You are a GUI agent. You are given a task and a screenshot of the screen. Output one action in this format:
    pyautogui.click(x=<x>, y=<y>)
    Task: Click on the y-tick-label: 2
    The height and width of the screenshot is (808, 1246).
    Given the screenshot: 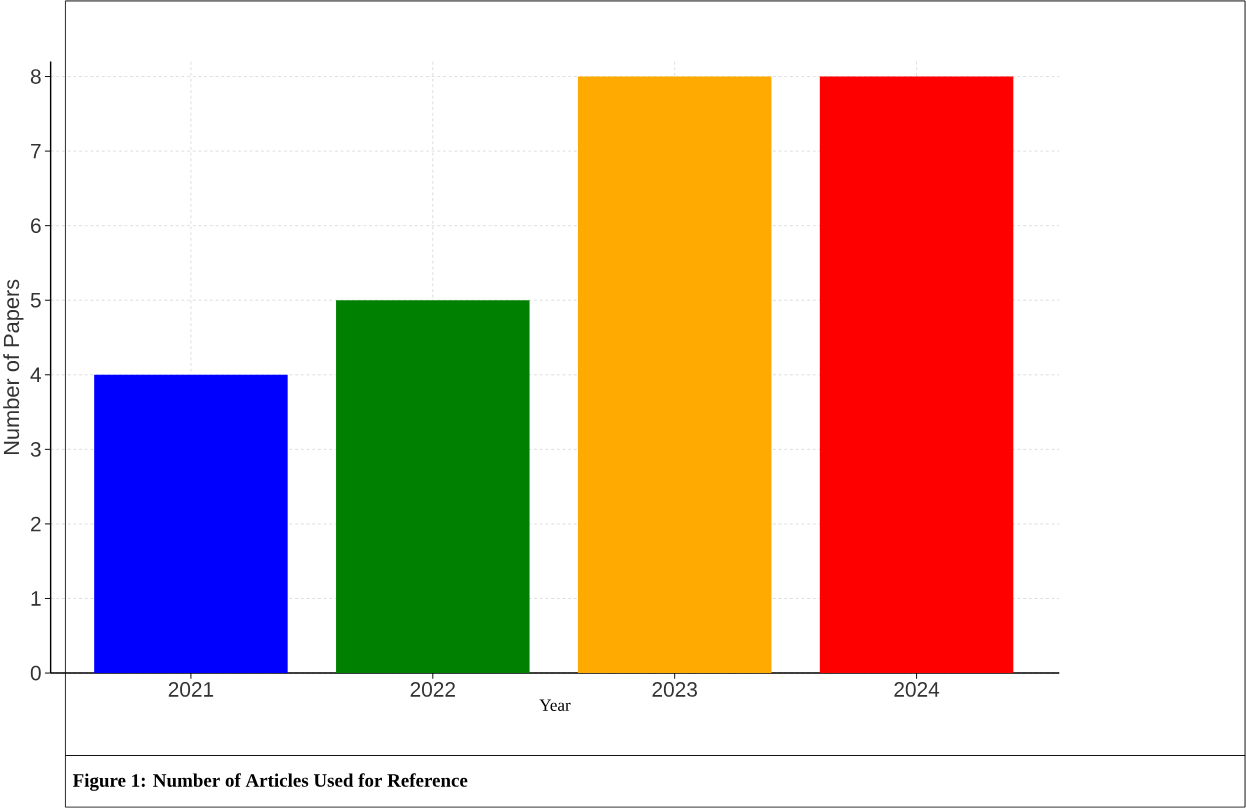 What is the action you would take?
    pyautogui.click(x=36, y=524)
    